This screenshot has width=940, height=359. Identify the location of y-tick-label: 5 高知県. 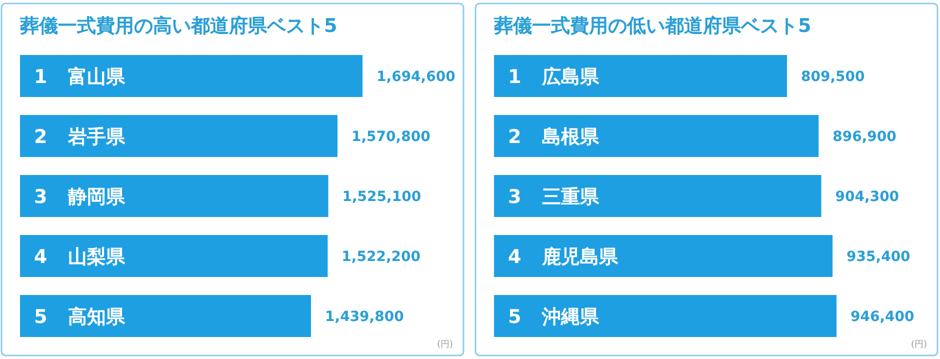
(80, 317).